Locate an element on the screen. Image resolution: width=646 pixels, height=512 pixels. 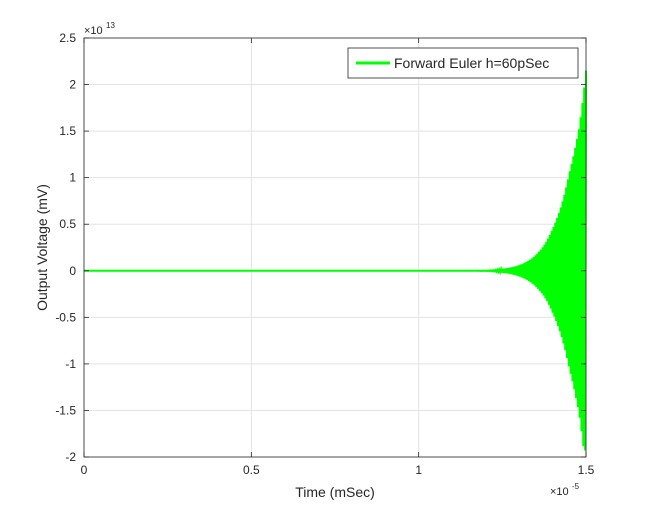
x-exponent: ×10 -5 is located at coordinates (565, 490).